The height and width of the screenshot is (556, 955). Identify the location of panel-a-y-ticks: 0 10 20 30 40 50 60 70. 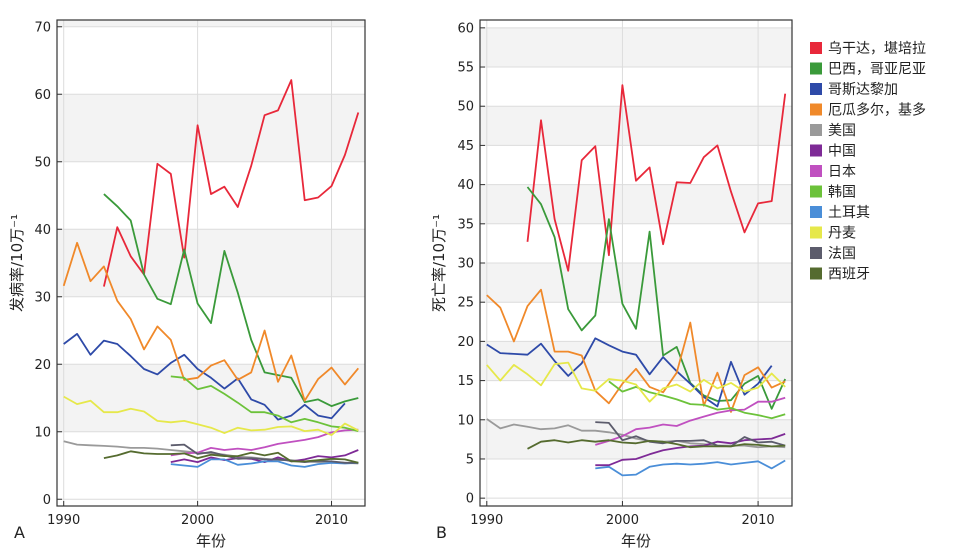
(48, 264).